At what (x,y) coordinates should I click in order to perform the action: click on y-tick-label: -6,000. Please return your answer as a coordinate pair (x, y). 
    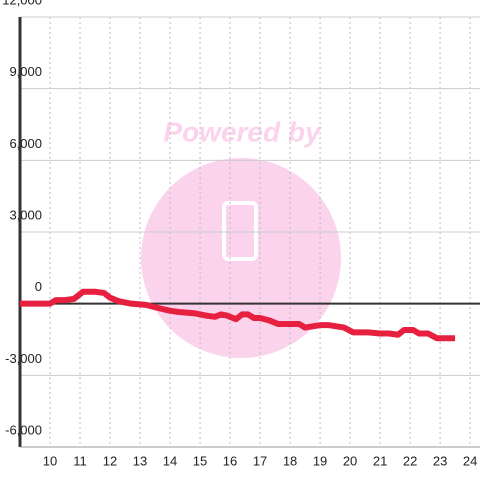
    Looking at the image, I should click on (23, 429).